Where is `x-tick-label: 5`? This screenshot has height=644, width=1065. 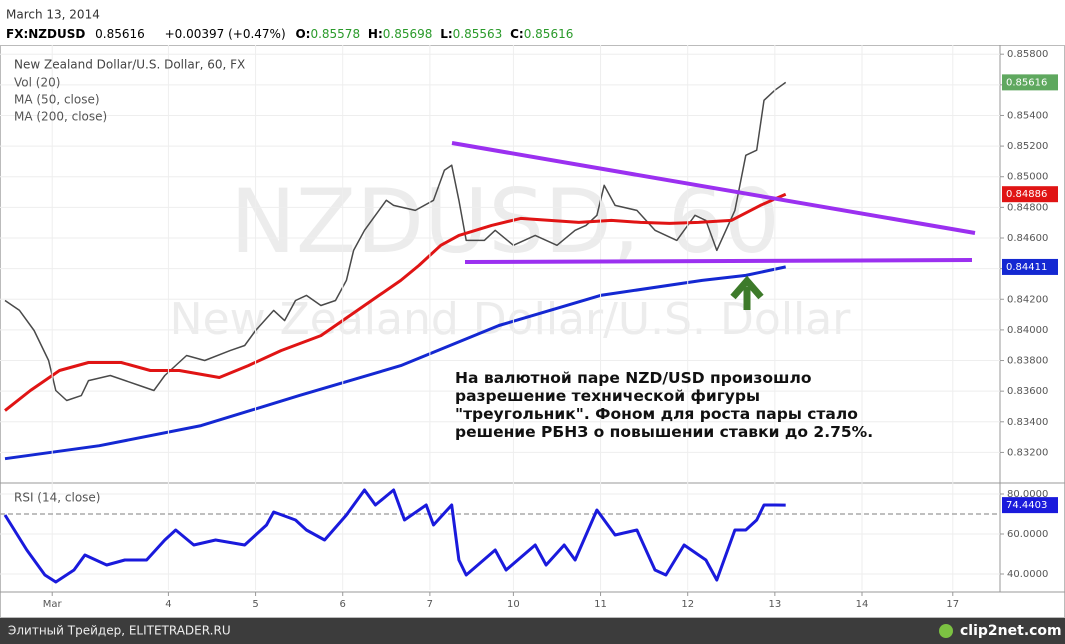
x-tick-label: 5 is located at coordinates (255, 604).